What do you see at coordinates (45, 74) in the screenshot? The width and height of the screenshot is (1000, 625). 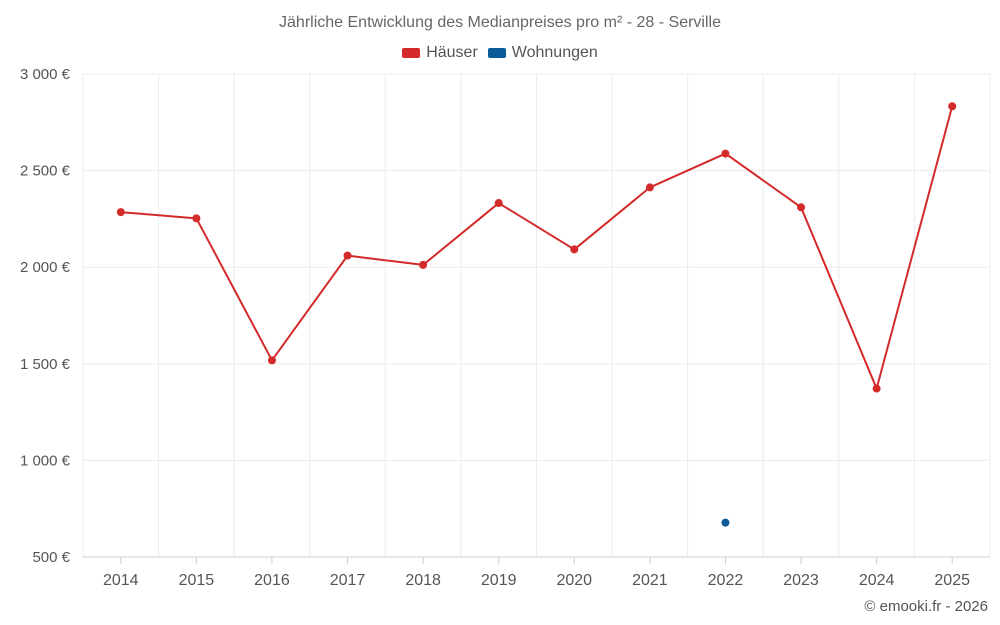 I see `y-tick-label: 3 000 €` at bounding box center [45, 74].